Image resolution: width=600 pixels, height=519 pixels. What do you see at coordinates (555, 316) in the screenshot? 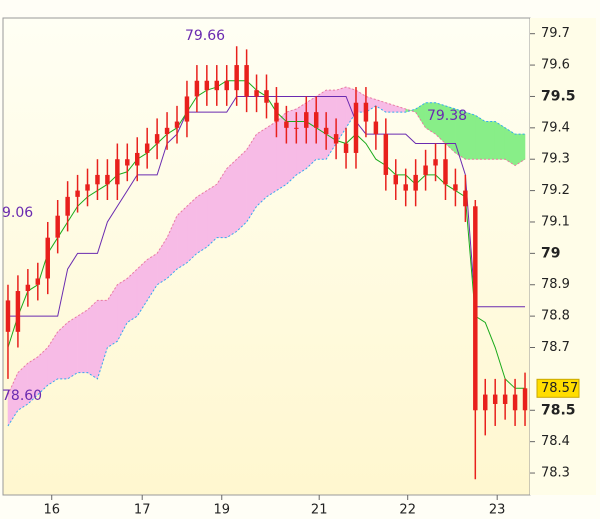
I see `y-tick-label: 78.8` at bounding box center [555, 316].